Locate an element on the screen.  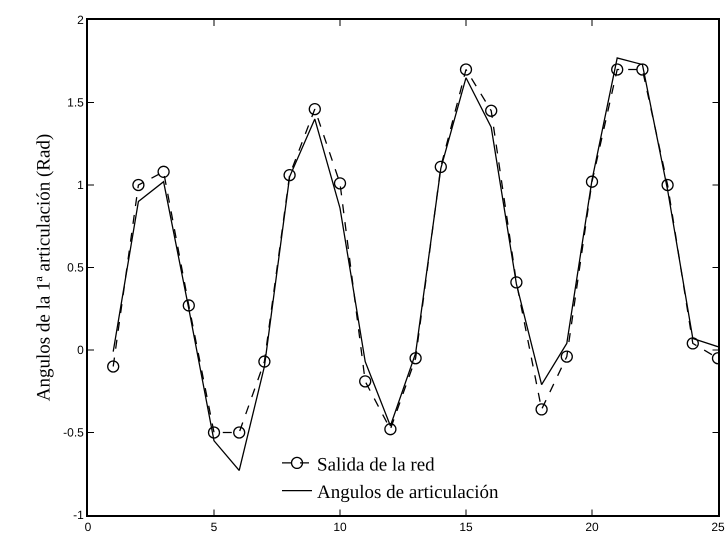
y-tick-label: 1 is located at coordinates (80, 185).